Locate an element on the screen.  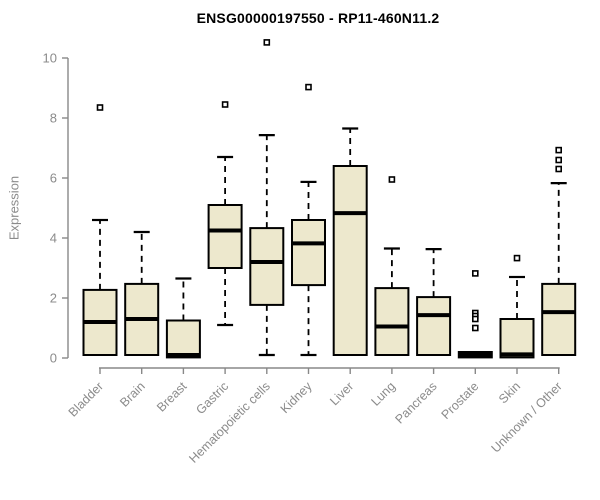
box-bladder is located at coordinates (100, 230).